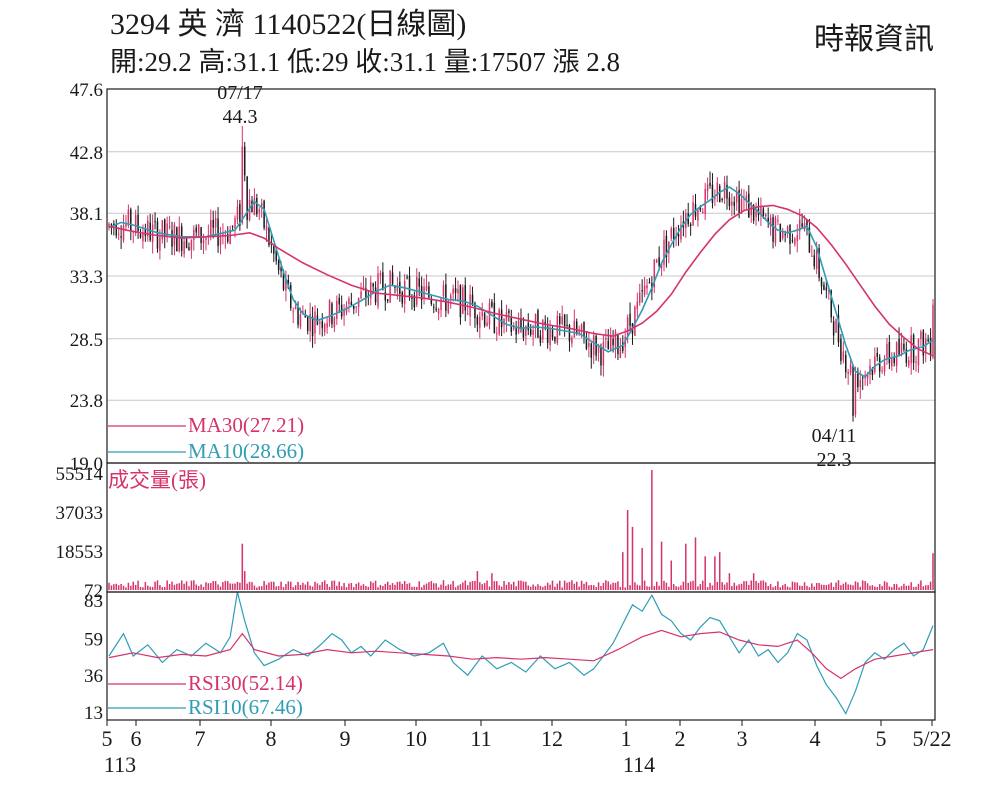 Image resolution: width=1000 pixels, height=800 pixels. Describe the element at coordinates (93, 591) in the screenshot. I see `volume-tick-label: 72` at that location.